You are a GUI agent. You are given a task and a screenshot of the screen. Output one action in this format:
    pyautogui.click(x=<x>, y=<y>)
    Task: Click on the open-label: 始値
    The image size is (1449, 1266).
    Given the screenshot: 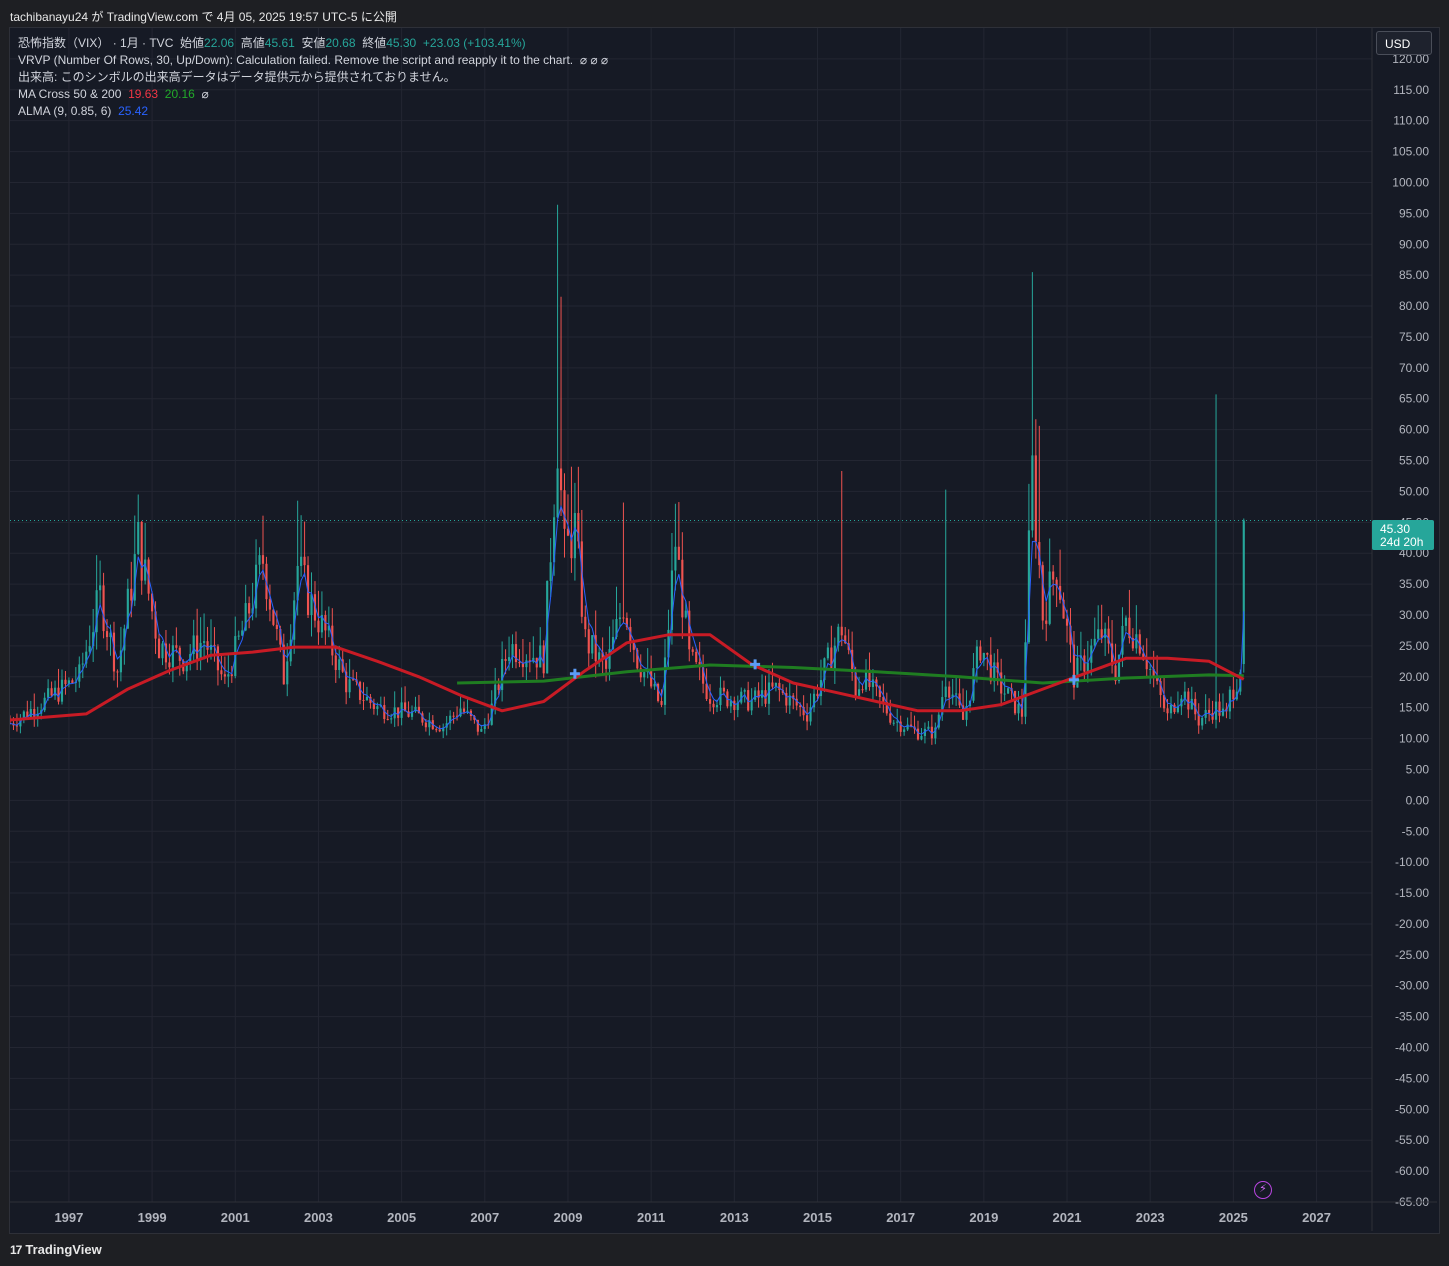 What is the action you would take?
    pyautogui.click(x=192, y=43)
    